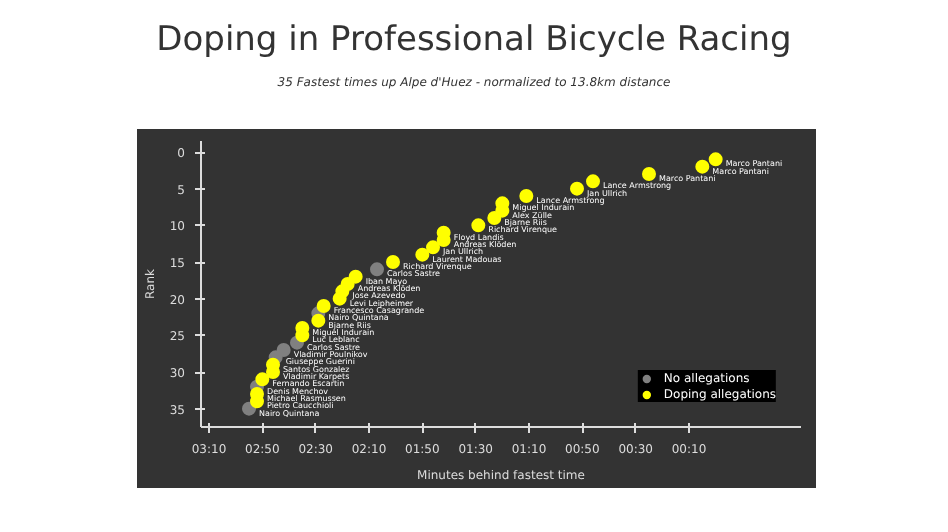 The width and height of the screenshot is (948, 532). What do you see at coordinates (474, 41) in the screenshot?
I see `chart-title: Doping in Professional Bicycle Racing` at bounding box center [474, 41].